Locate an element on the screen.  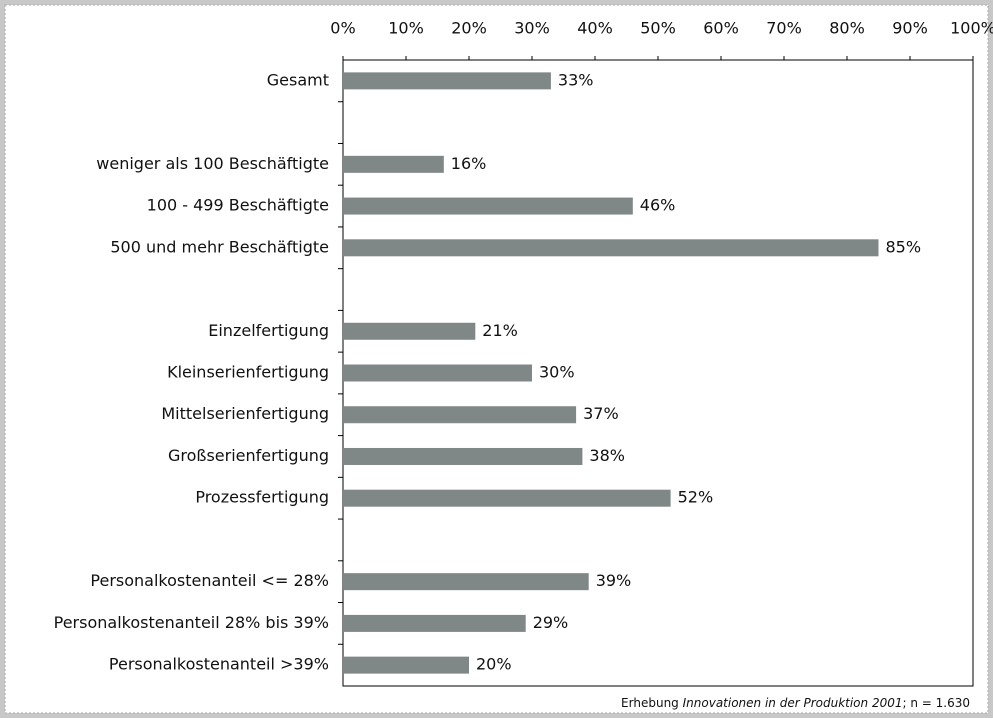
x-tick-label: 40% is located at coordinates (595, 28).